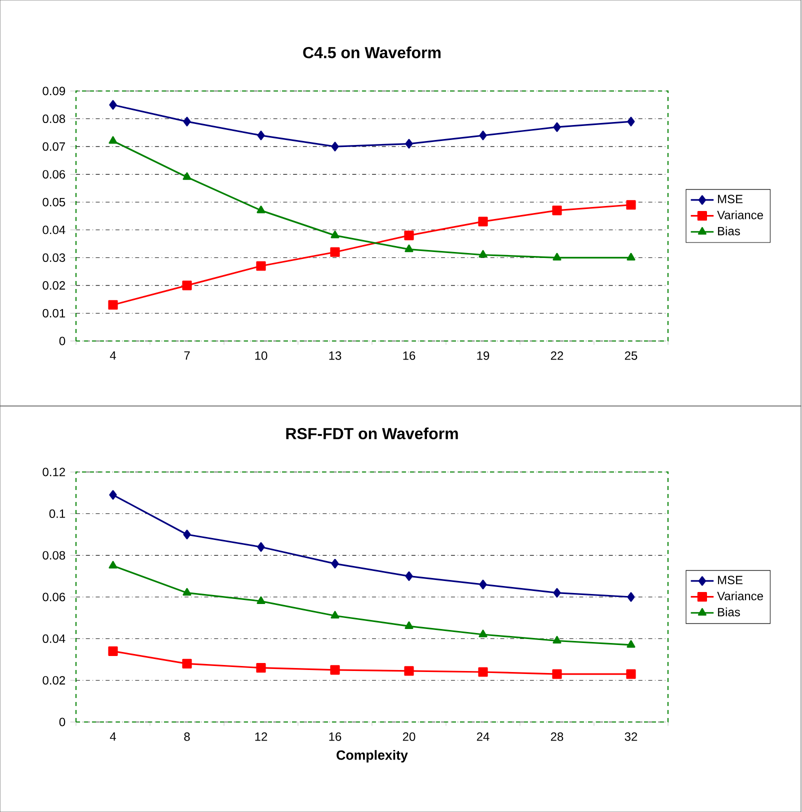  I want to click on y-tick-label: 0.01, so click(54, 313).